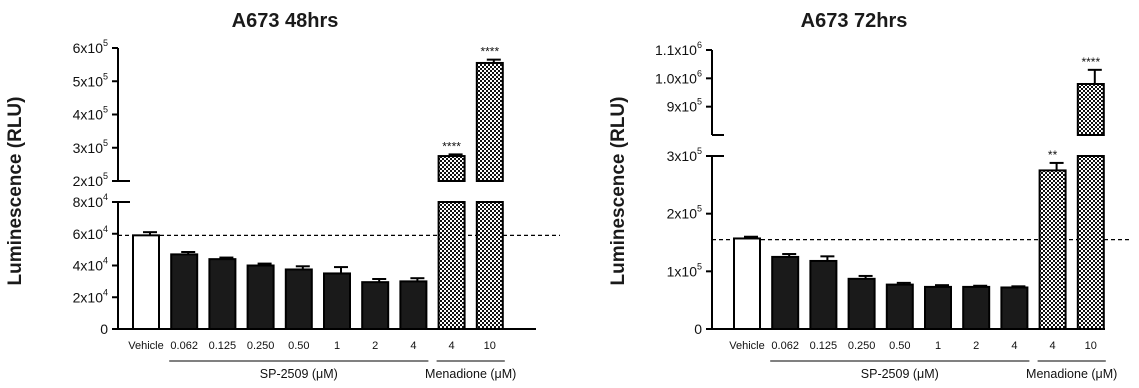  What do you see at coordinates (854, 21) in the screenshot?
I see `chart-title: A673 72hrs` at bounding box center [854, 21].